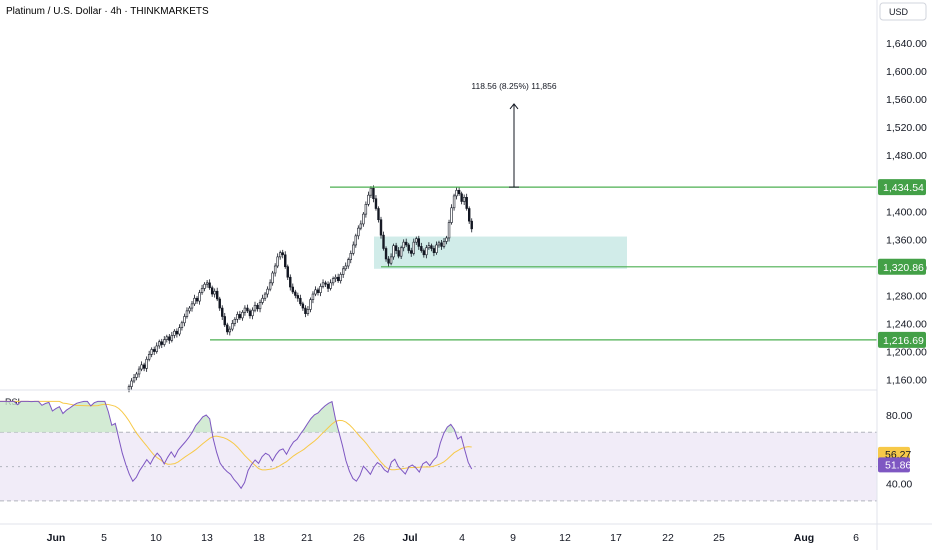 Image resolution: width=932 pixels, height=550 pixels. I want to click on price-tick-label: 1,560.00, so click(906, 100).